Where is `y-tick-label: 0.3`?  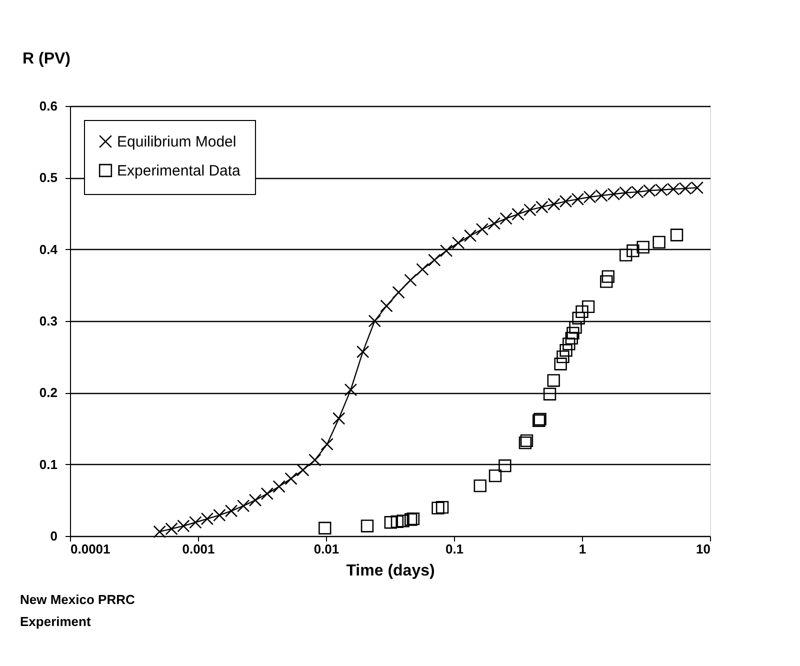
y-tick-label: 0.3 is located at coordinates (48, 321).